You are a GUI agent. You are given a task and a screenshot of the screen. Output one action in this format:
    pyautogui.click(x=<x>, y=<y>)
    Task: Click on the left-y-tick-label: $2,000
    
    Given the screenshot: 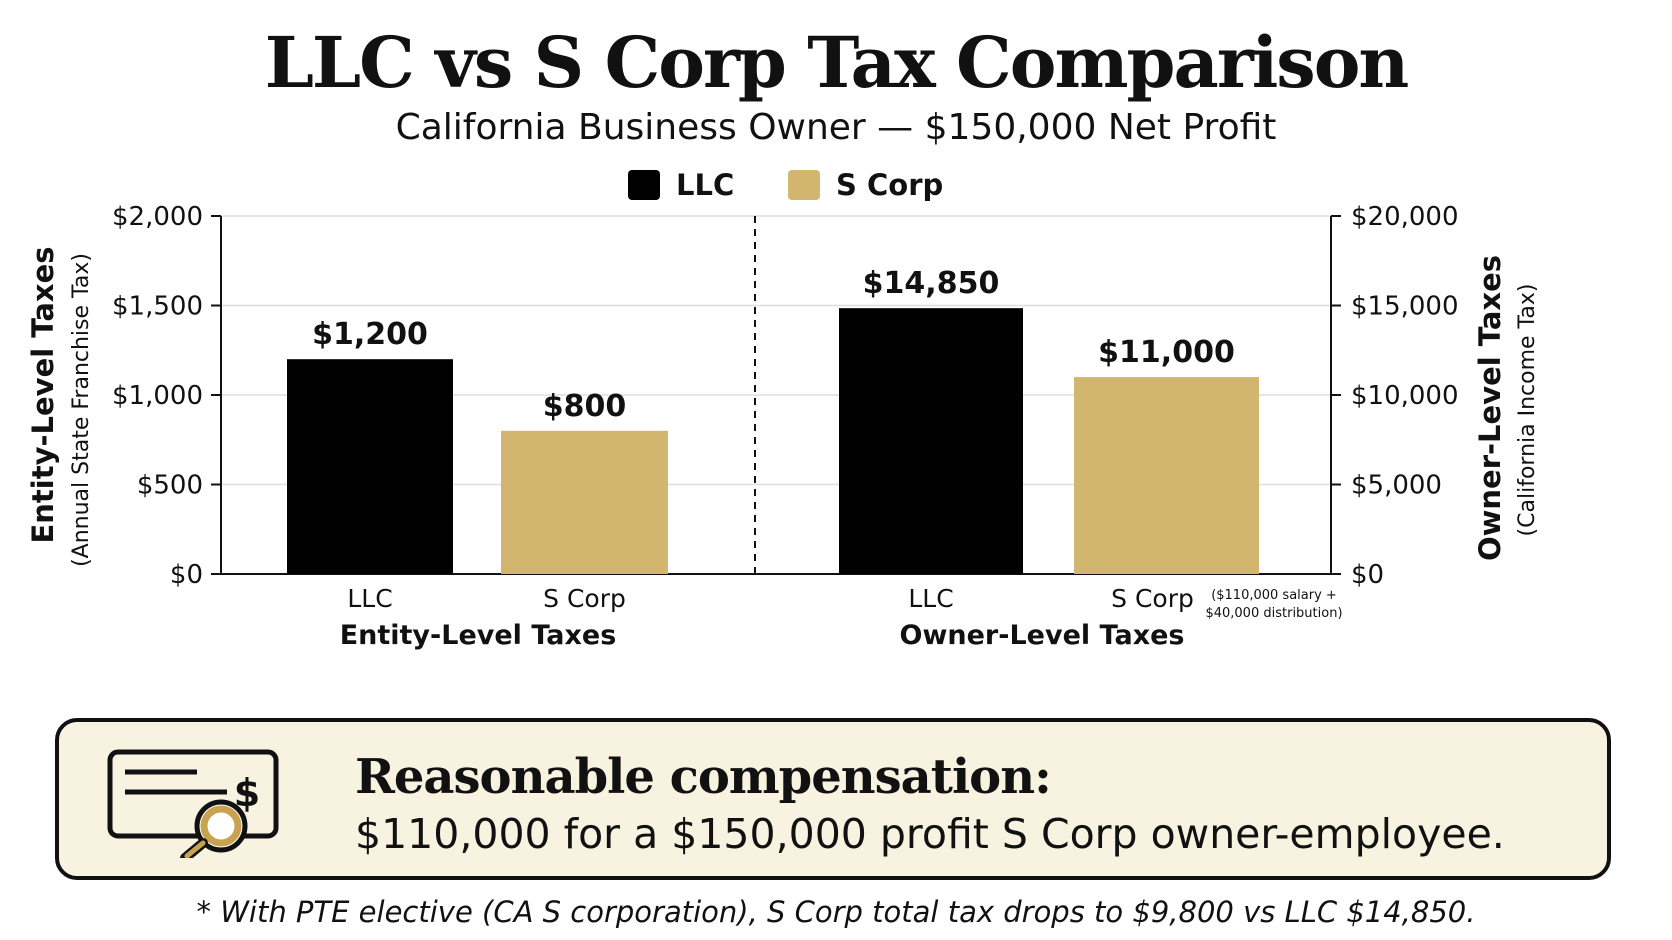 What is the action you would take?
    pyautogui.click(x=157, y=217)
    